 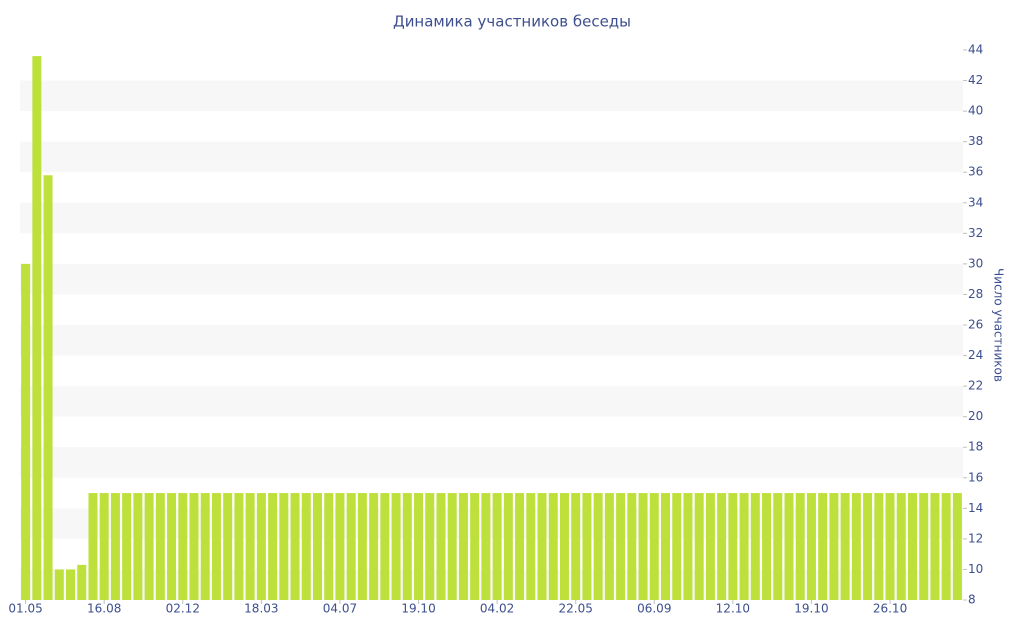 What do you see at coordinates (975, 263) in the screenshot?
I see `y-tick-label: 30` at bounding box center [975, 263].